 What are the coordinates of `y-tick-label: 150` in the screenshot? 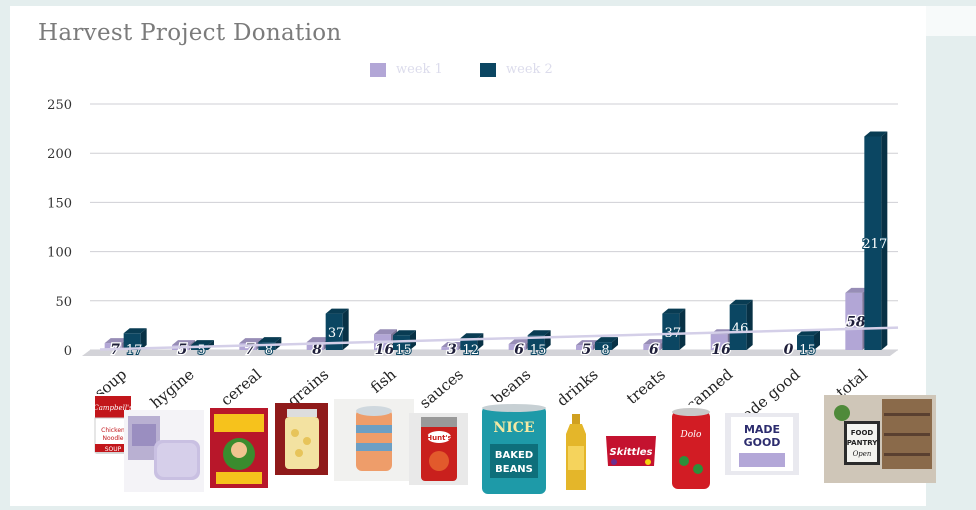 It's located at (59, 203).